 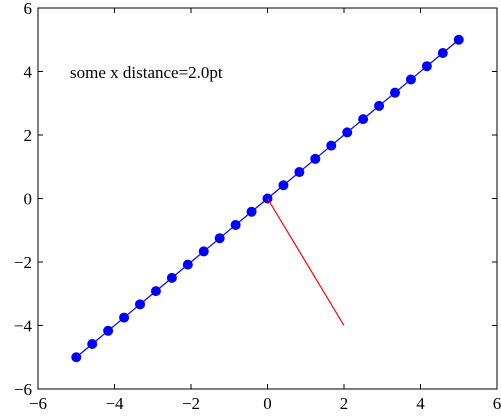 What do you see at coordinates (28, 9) in the screenshot?
I see `y-tick-label: 6` at bounding box center [28, 9].